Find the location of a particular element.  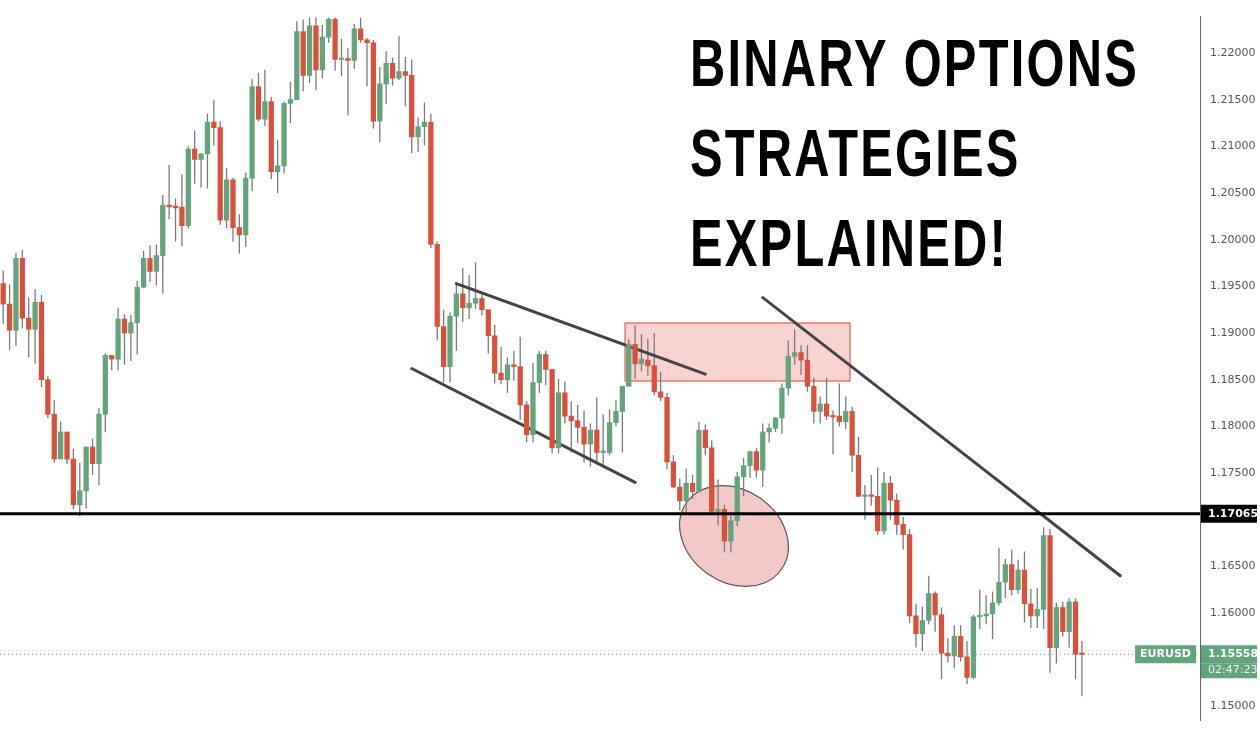

y-tick-label: 1.21500 is located at coordinates (1233, 99).